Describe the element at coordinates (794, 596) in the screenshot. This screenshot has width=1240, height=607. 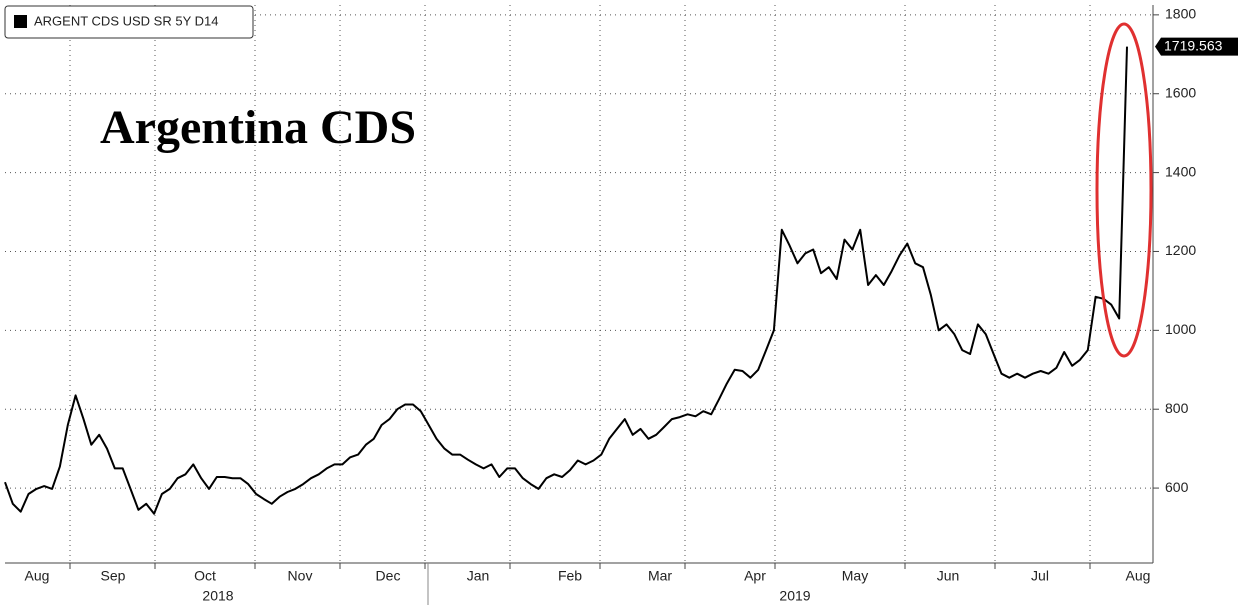
I see `year-label: 2019` at that location.